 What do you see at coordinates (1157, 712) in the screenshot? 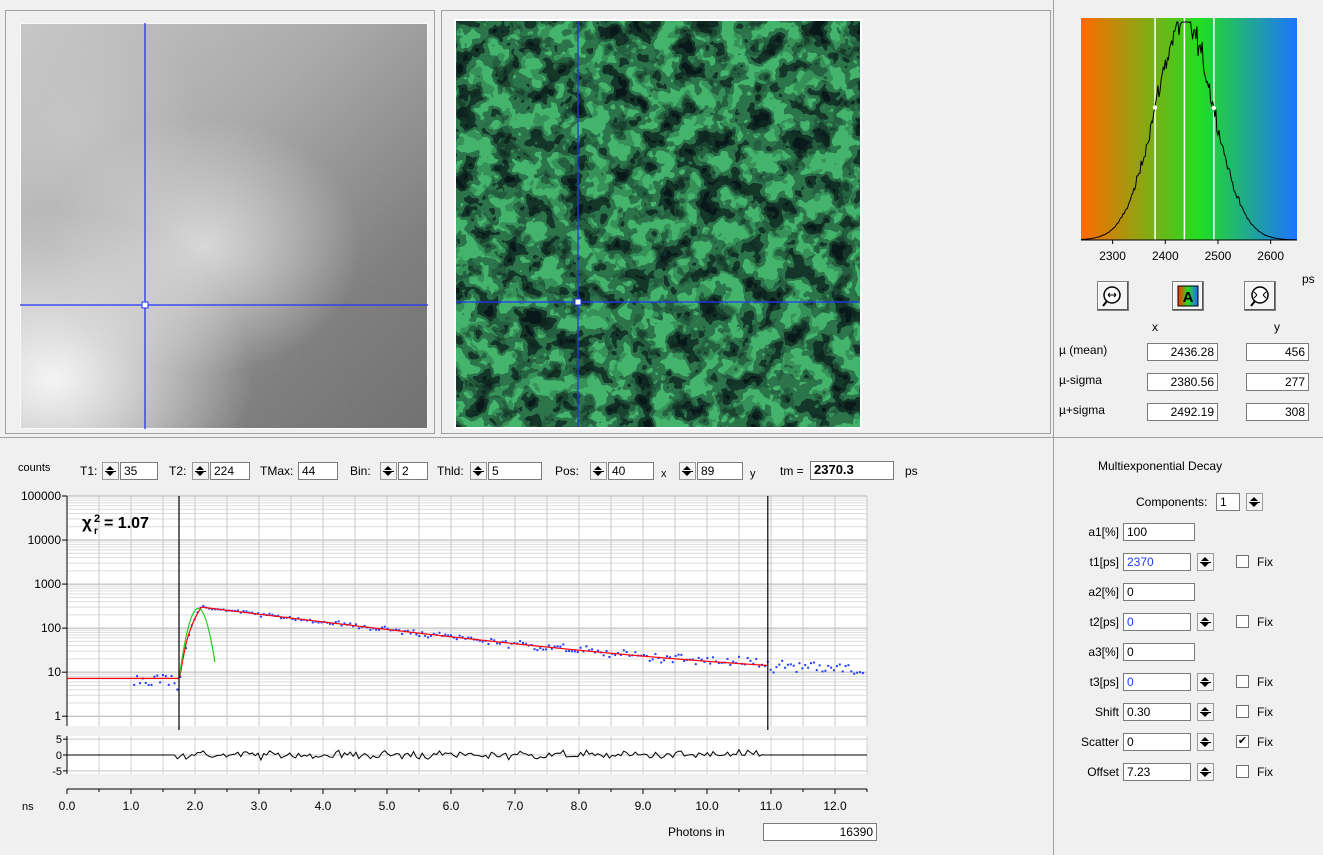
I see `param-field: 0.30` at bounding box center [1157, 712].